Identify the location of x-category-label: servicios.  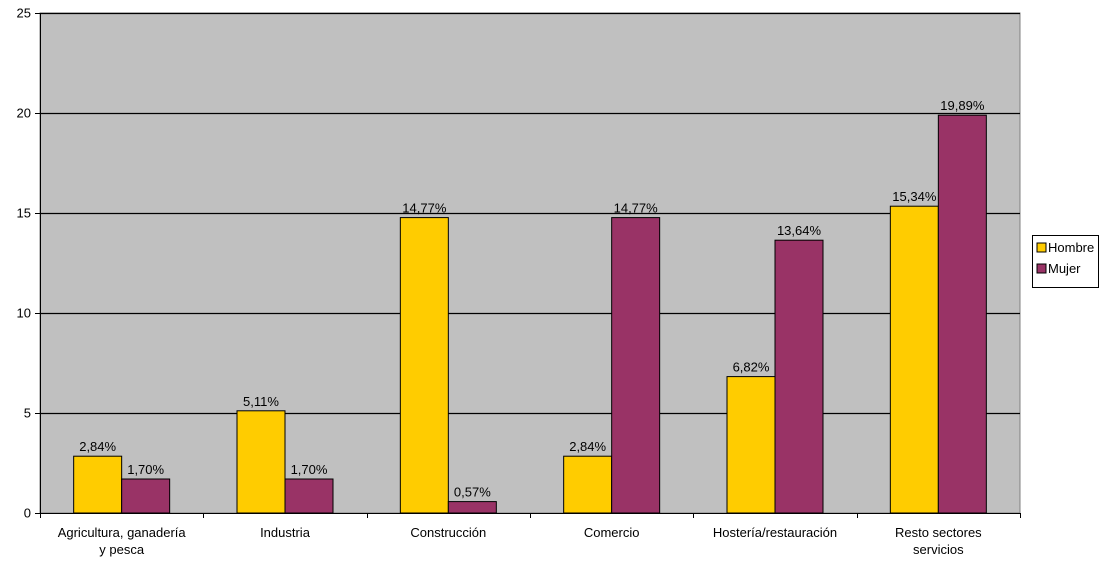
(938, 549).